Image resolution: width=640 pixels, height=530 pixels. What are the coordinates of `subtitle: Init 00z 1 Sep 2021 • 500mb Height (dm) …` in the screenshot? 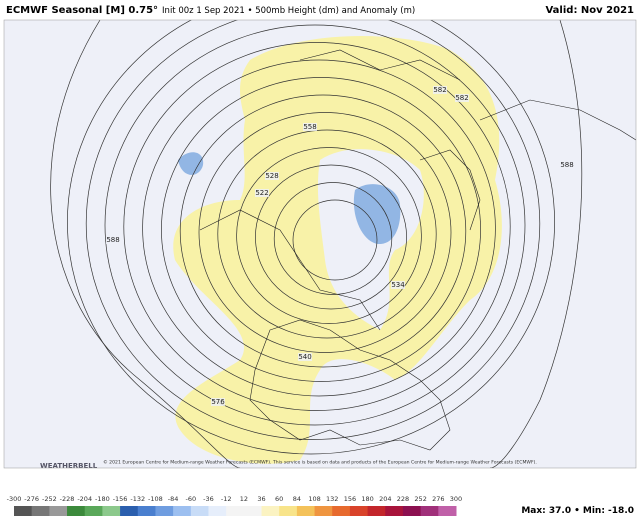 It's located at (288, 11).